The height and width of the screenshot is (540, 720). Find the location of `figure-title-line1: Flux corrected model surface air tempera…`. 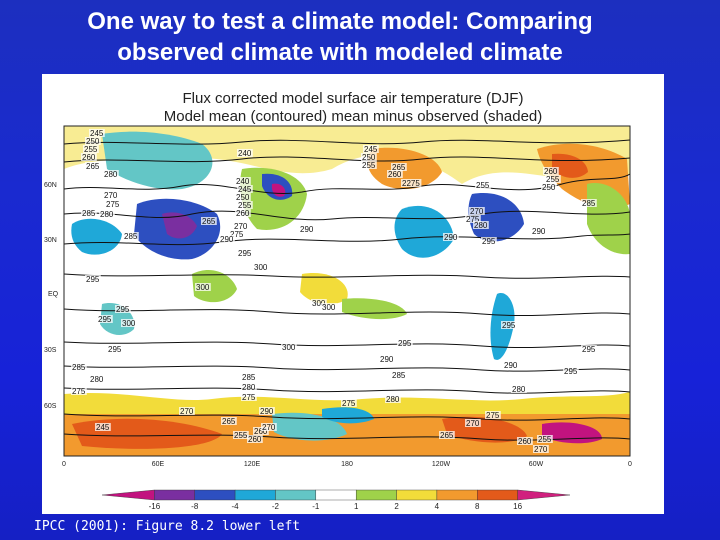

figure-title-line1: Flux corrected model surface air tempera… is located at coordinates (353, 98).